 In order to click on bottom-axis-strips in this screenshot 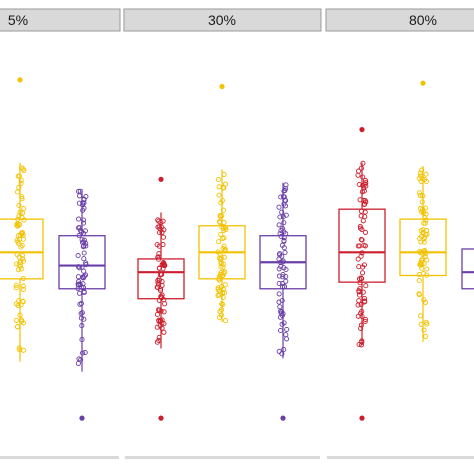, I will do `click(237, 457)`.